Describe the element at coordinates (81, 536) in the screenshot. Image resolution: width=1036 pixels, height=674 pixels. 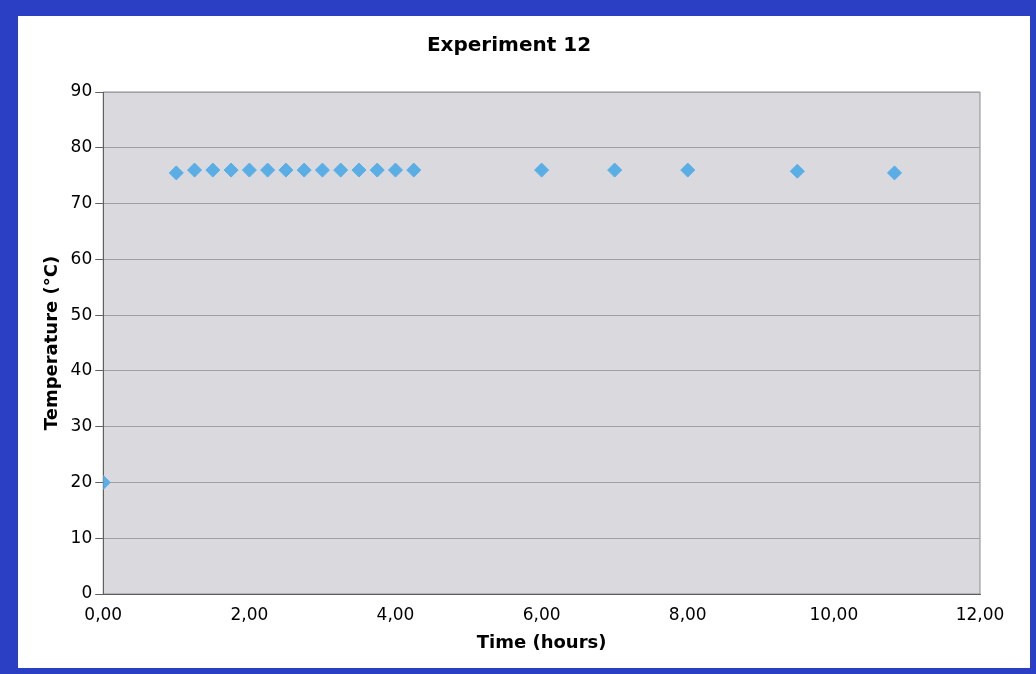
I see `y-tick-label: 10` at that location.